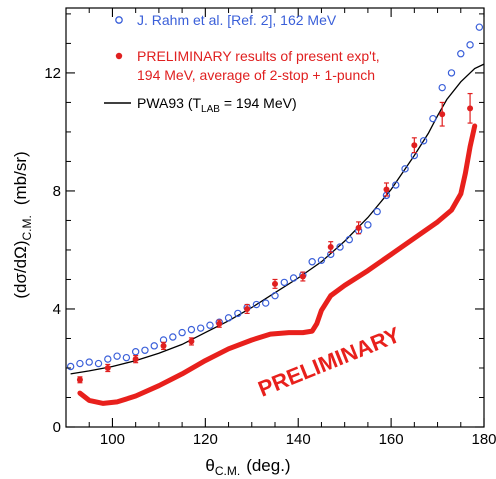 Image resolution: width=496 pixels, height=479 pixels. I want to click on y-axis-unit: (mb/sr), so click(20, 178).